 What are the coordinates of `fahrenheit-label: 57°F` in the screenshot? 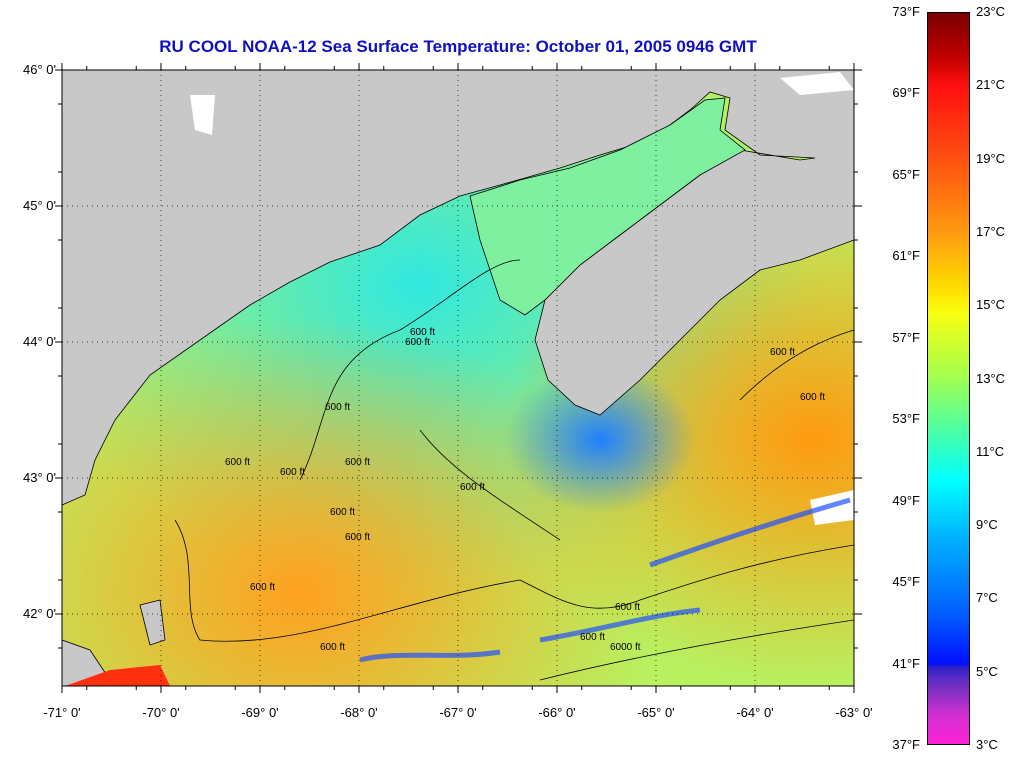 It's located at (906, 337).